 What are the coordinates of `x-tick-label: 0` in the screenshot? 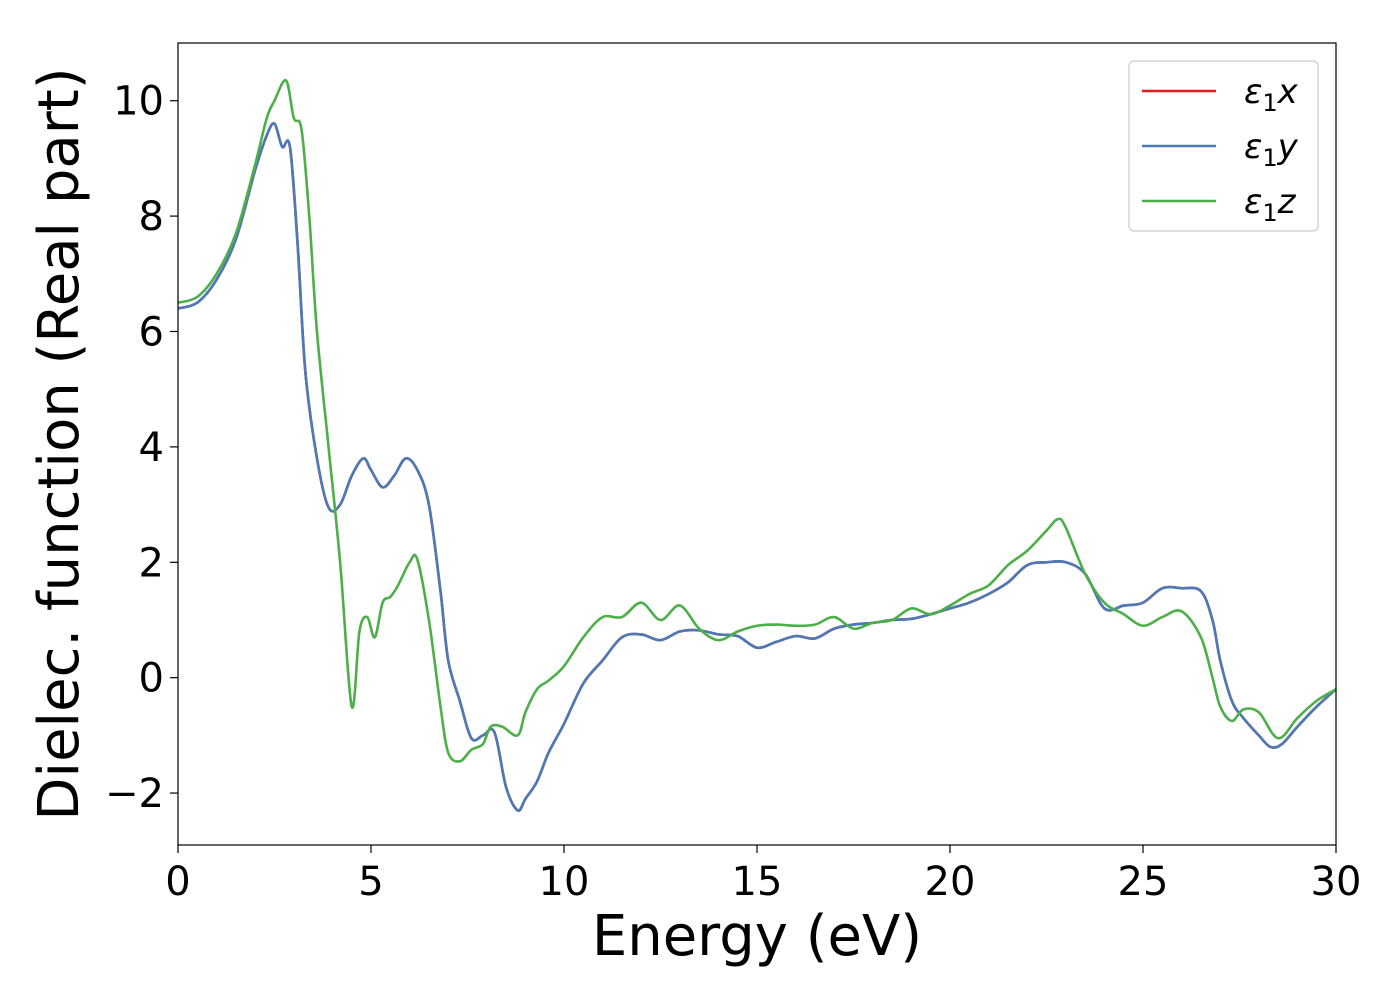 It's located at (177, 882).